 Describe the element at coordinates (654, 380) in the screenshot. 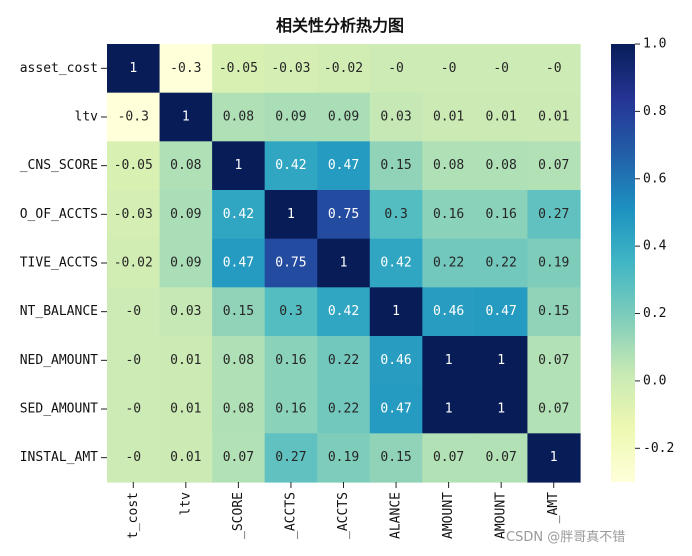

I see `colorbar-tick-label: 0.0` at that location.